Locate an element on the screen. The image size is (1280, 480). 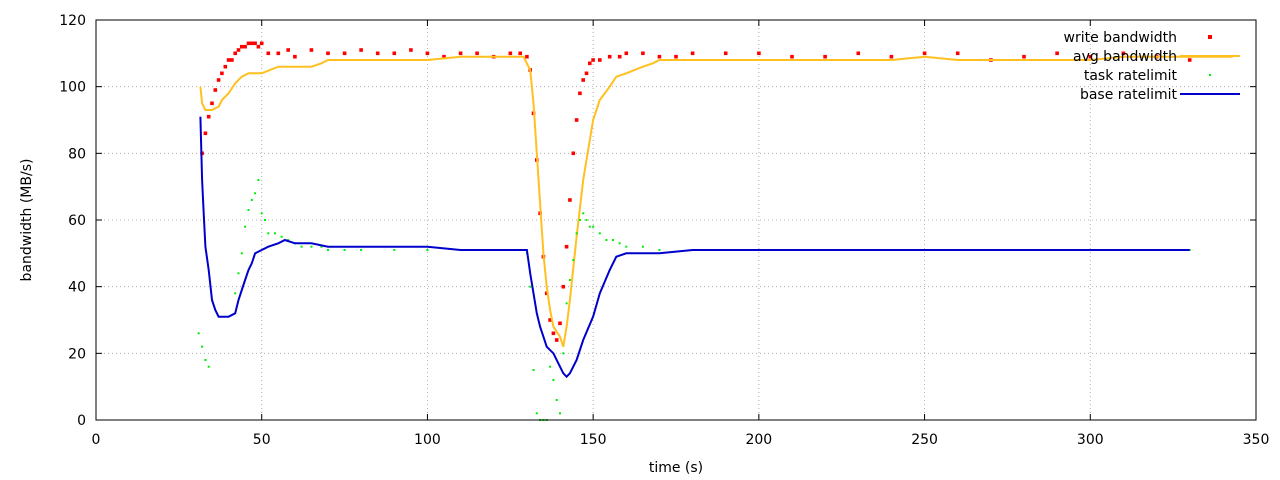
y-tick-label: 100 is located at coordinates (72, 88).